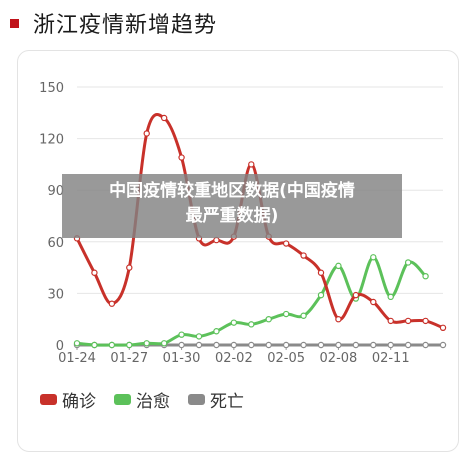 The height and width of the screenshot is (452, 466). Describe the element at coordinates (232, 216) in the screenshot. I see `banner-line-2: 最严重数据)` at that location.